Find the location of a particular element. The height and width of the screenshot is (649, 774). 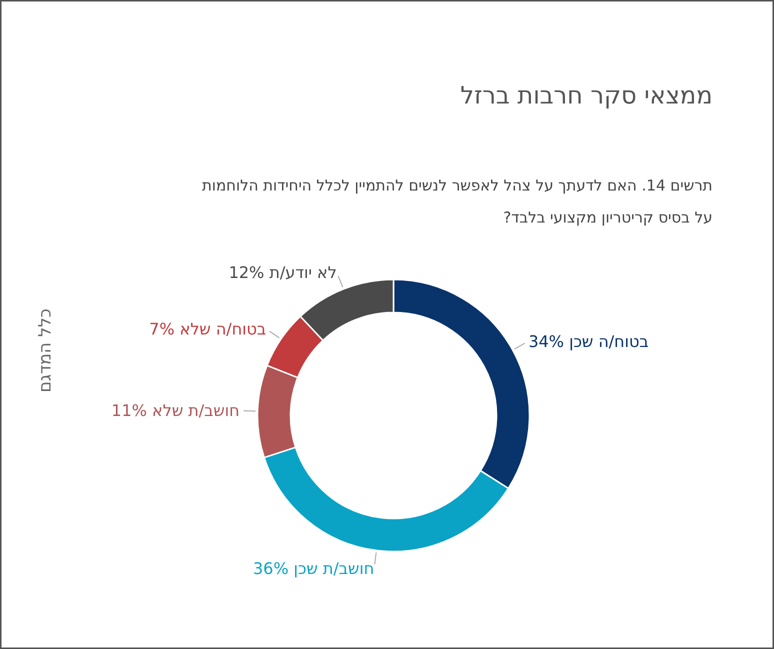

slice-label: חושב/ת שלא 11% is located at coordinates (175, 410).